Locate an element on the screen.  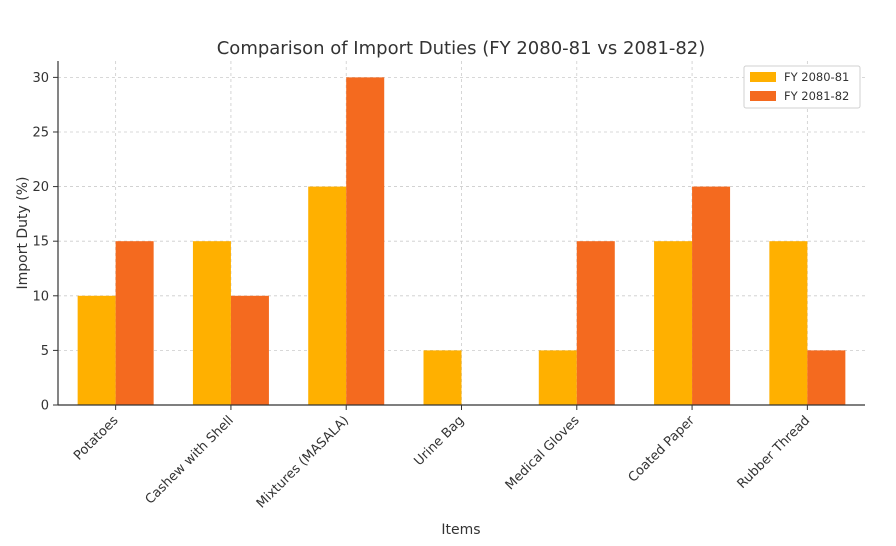
y-tick-label: 15 is located at coordinates (40, 242).